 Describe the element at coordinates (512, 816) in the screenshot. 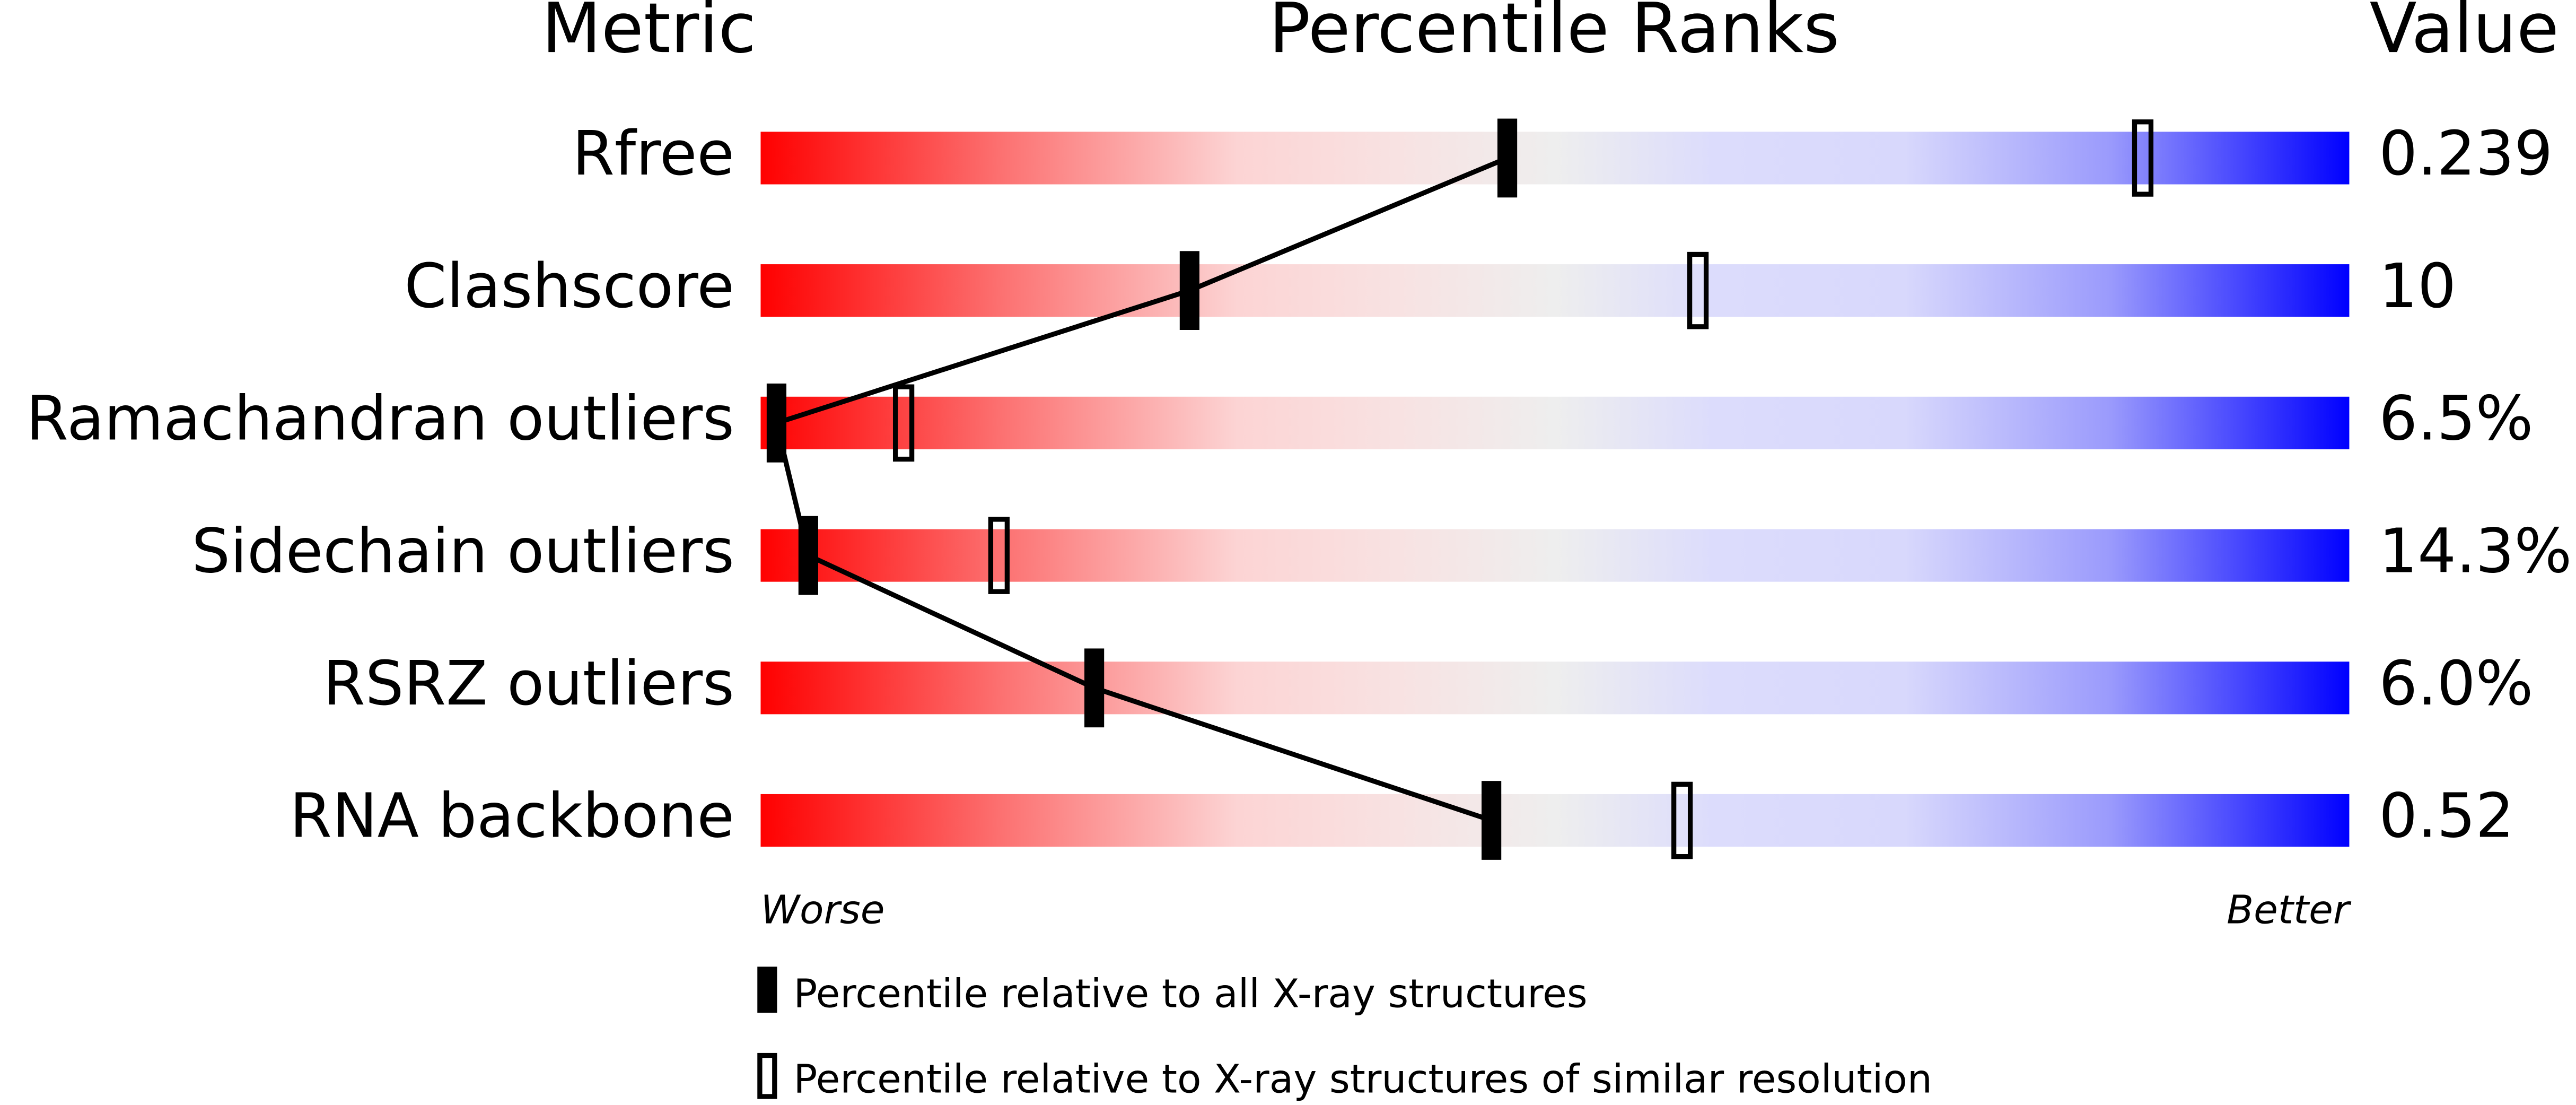

I see `metric-label: RNA backbone` at that location.